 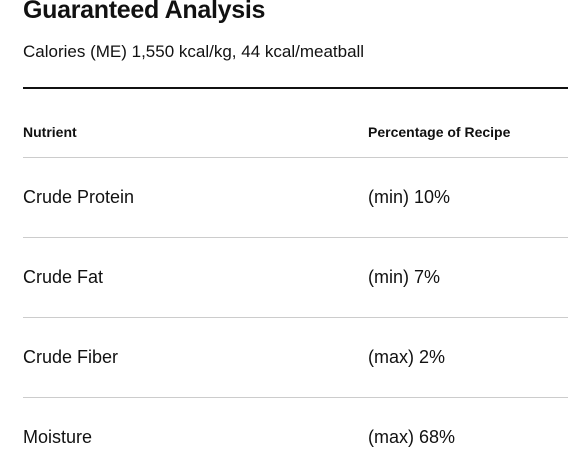 What do you see at coordinates (79, 197) in the screenshot?
I see `nutrient-cell: Crude Protein` at bounding box center [79, 197].